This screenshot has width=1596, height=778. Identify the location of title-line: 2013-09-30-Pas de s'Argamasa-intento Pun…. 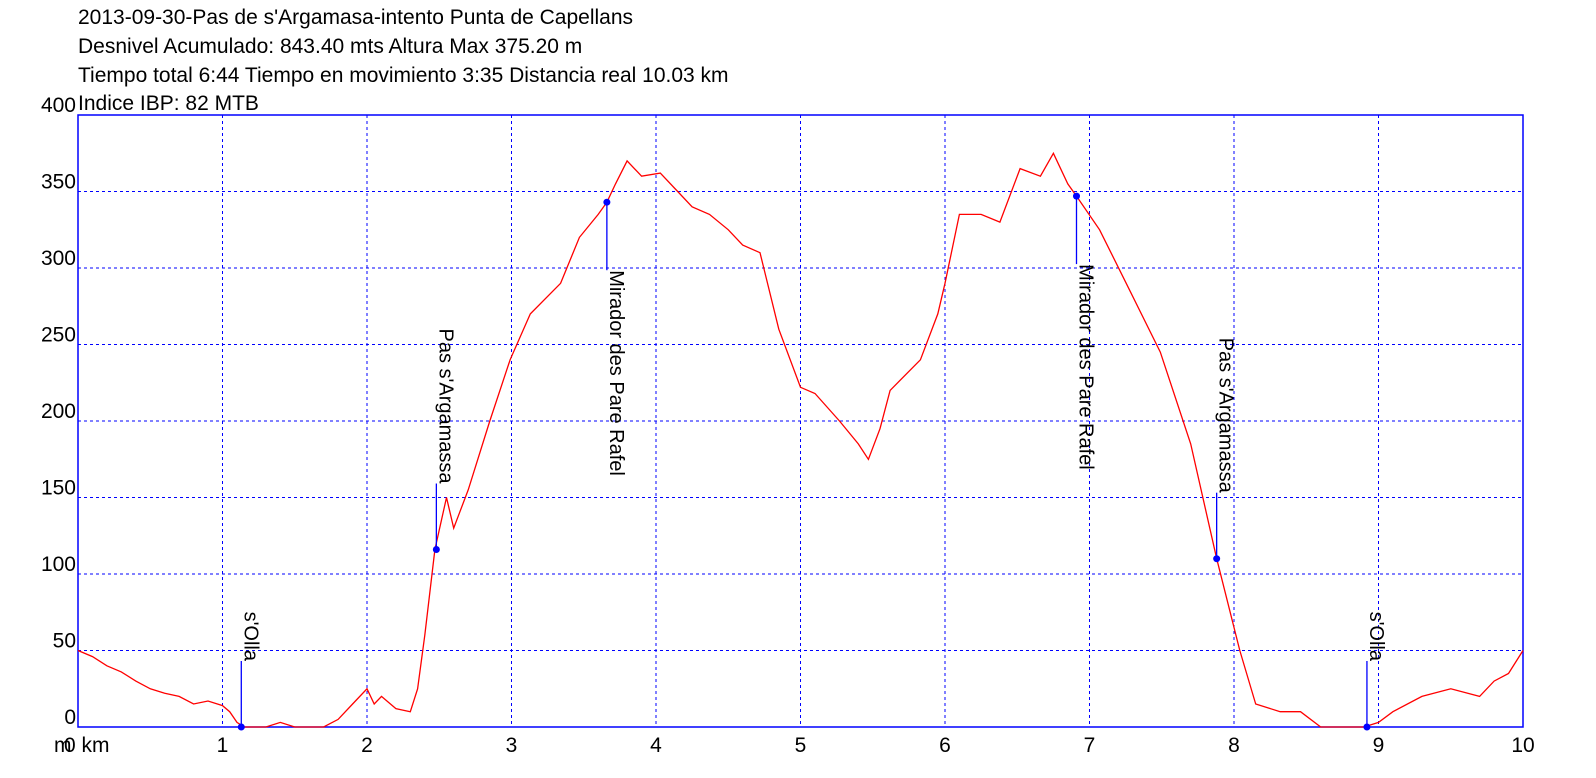
(355, 17).